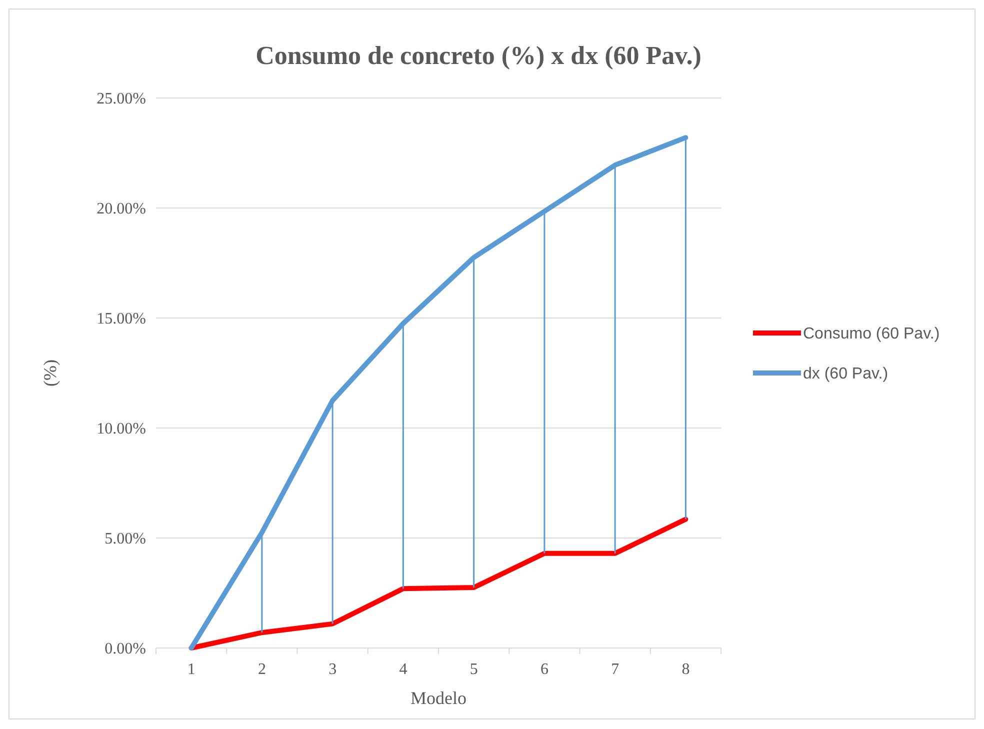 The width and height of the screenshot is (984, 729). I want to click on x-tick-label: 2, so click(262, 669).